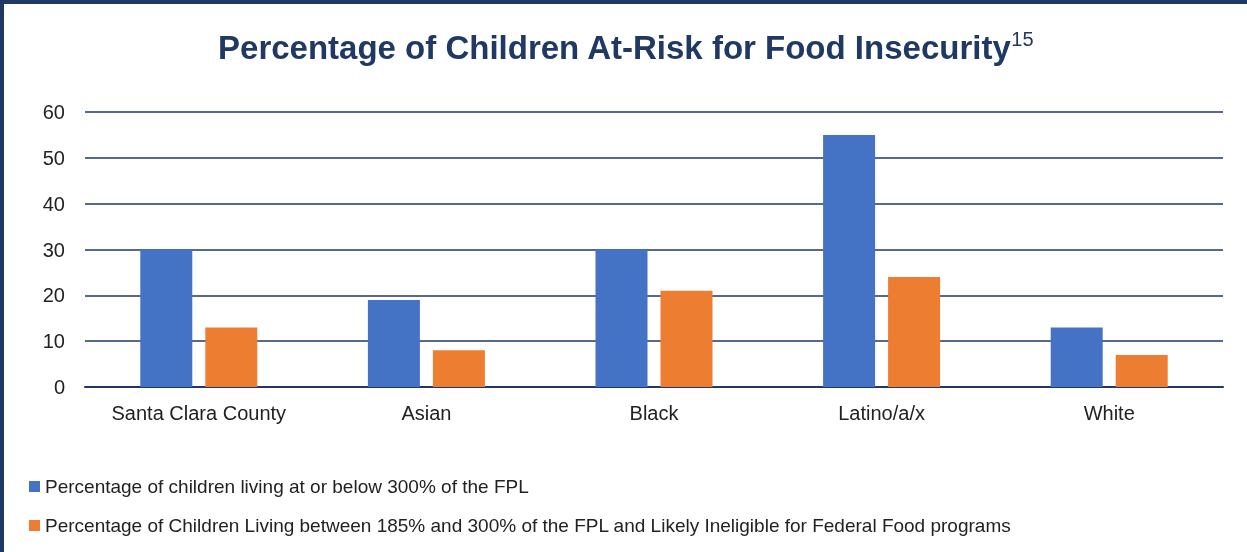 Image resolution: width=1247 pixels, height=552 pixels. What do you see at coordinates (426, 413) in the screenshot?
I see `x-tick-label: Asian` at bounding box center [426, 413].